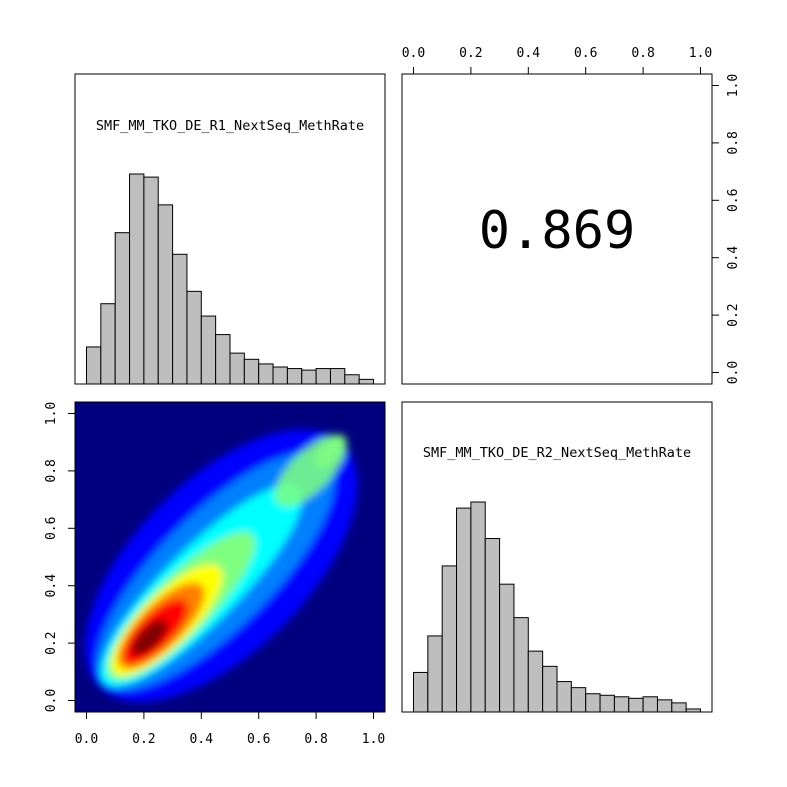 The width and height of the screenshot is (787, 787). I want to click on right-y-axis: 0.0 0.2 0.4 0.6 0.8 1.0, so click(726, 229).